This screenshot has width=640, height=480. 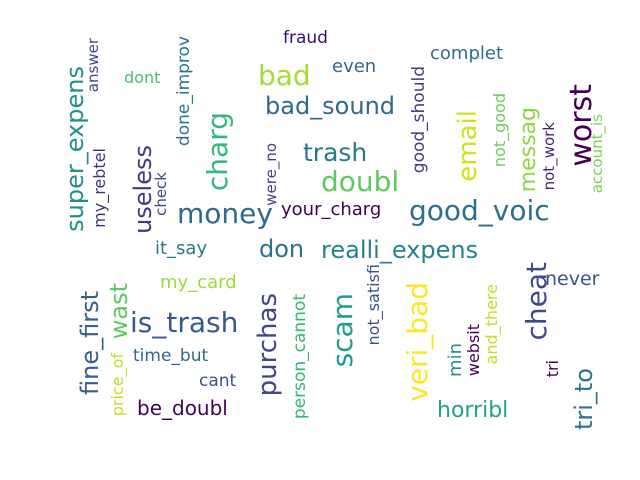 I want to click on word-it-say: it_say, so click(x=181, y=248).